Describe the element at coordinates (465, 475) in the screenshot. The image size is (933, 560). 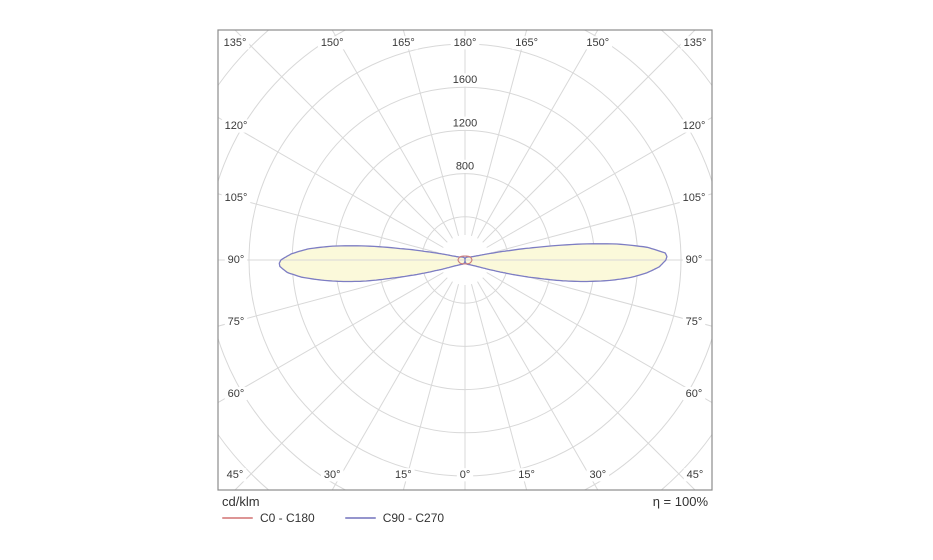
I see `svg-text: 0°` at that location.